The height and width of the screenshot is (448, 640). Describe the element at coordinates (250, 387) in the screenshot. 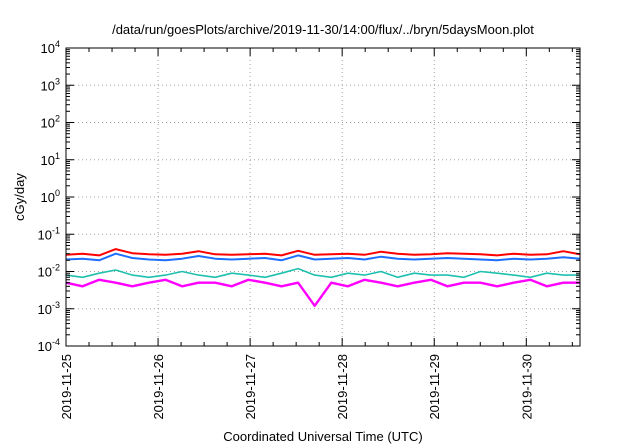

I see `x-tick-label: 2019-11-27` at that location.